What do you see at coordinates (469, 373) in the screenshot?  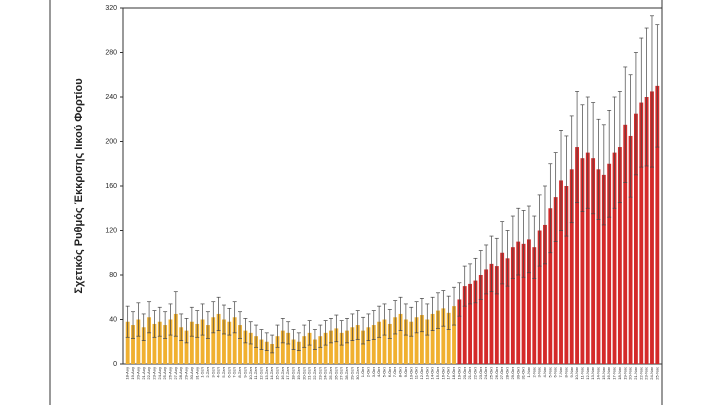 I see `x-tick-label: 21-Οκτ` at bounding box center [469, 373].